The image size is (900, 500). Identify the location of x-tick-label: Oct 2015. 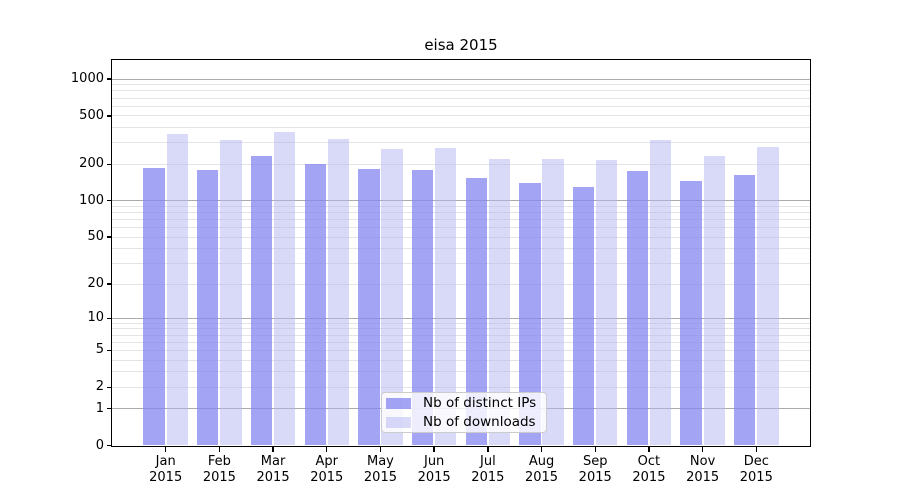
(649, 470).